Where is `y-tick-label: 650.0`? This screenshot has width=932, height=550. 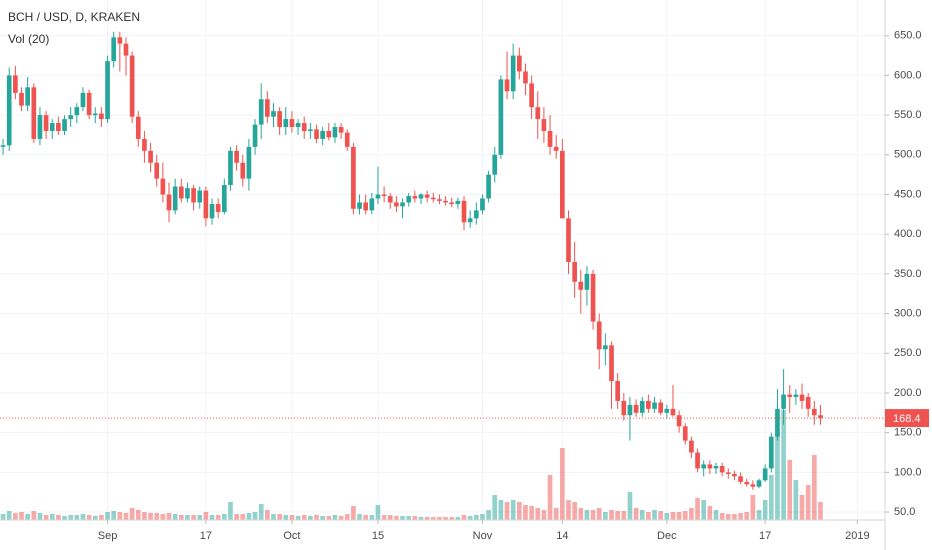 y-tick-label: 650.0 is located at coordinates (908, 36).